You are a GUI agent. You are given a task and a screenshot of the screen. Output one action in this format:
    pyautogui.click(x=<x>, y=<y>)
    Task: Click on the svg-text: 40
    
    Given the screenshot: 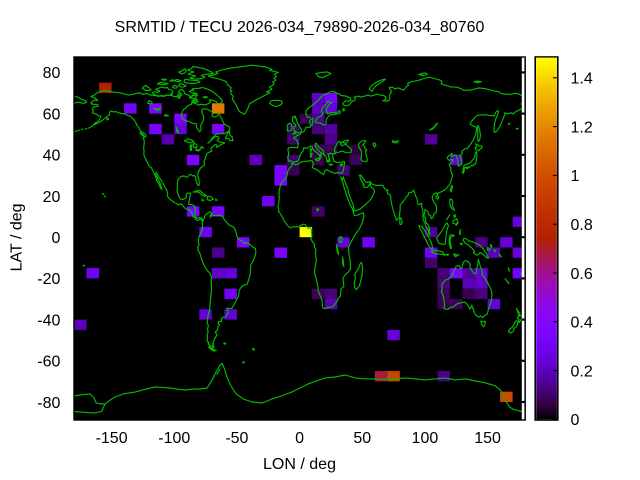 What is the action you would take?
    pyautogui.click(x=52, y=156)
    